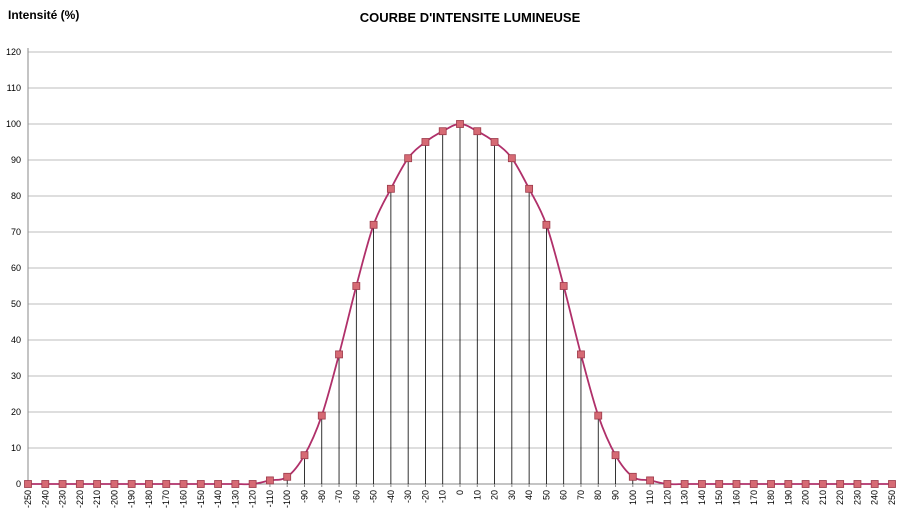 The height and width of the screenshot is (519, 900). Describe the element at coordinates (14, 88) in the screenshot. I see `y-tick-label: 110` at that location.